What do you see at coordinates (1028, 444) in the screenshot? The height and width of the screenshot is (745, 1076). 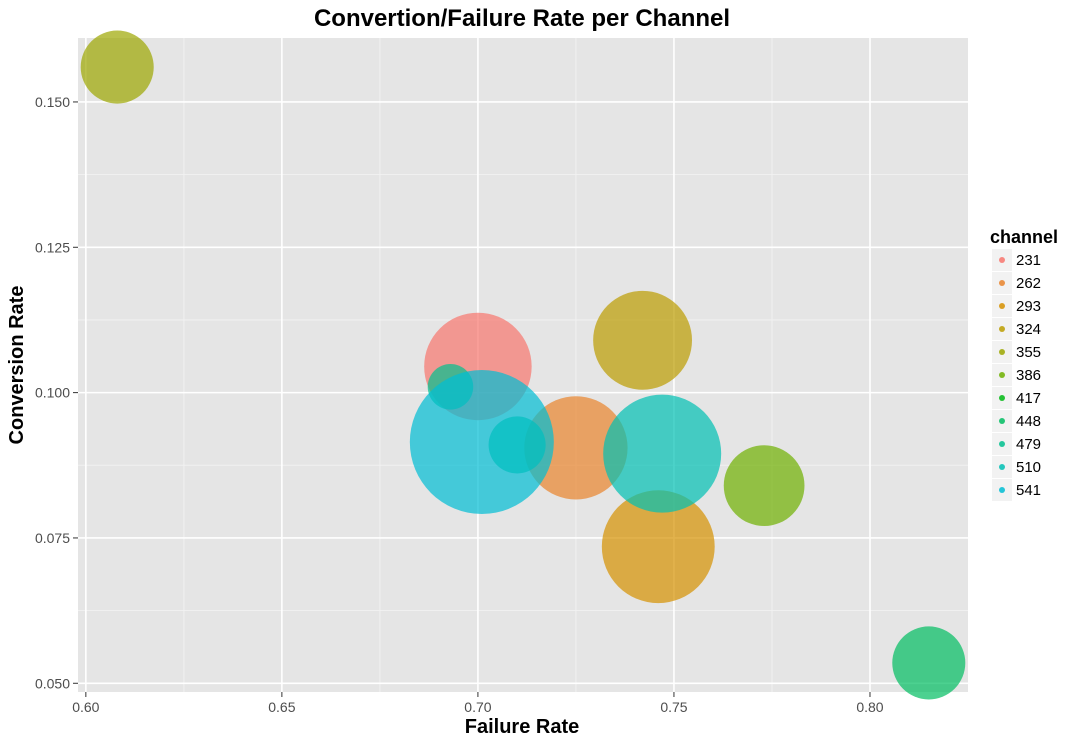 I see `legend-label-479: 479` at bounding box center [1028, 444].